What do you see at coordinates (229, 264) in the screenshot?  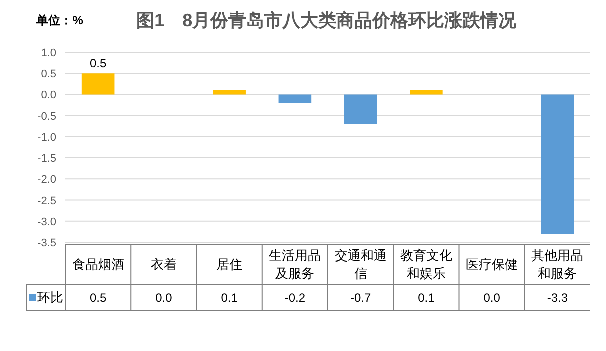 I see `x-tick-label: 居住` at bounding box center [229, 264].